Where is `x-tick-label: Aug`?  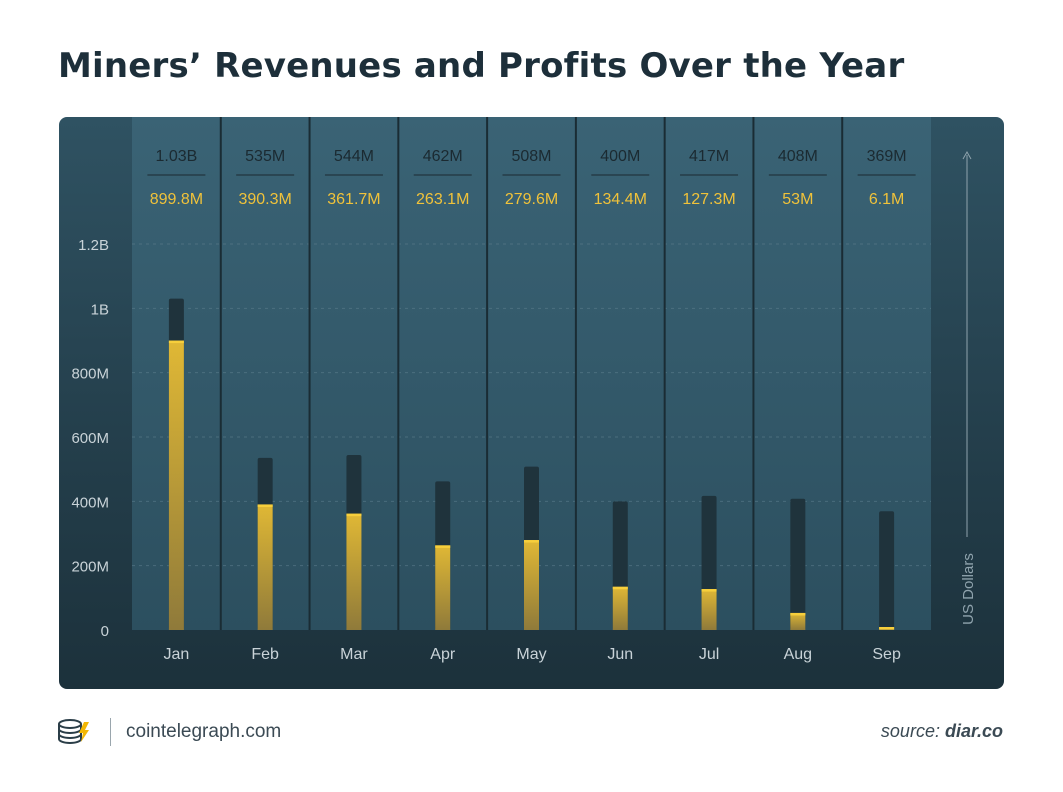 x-tick-label: Aug is located at coordinates (798, 654).